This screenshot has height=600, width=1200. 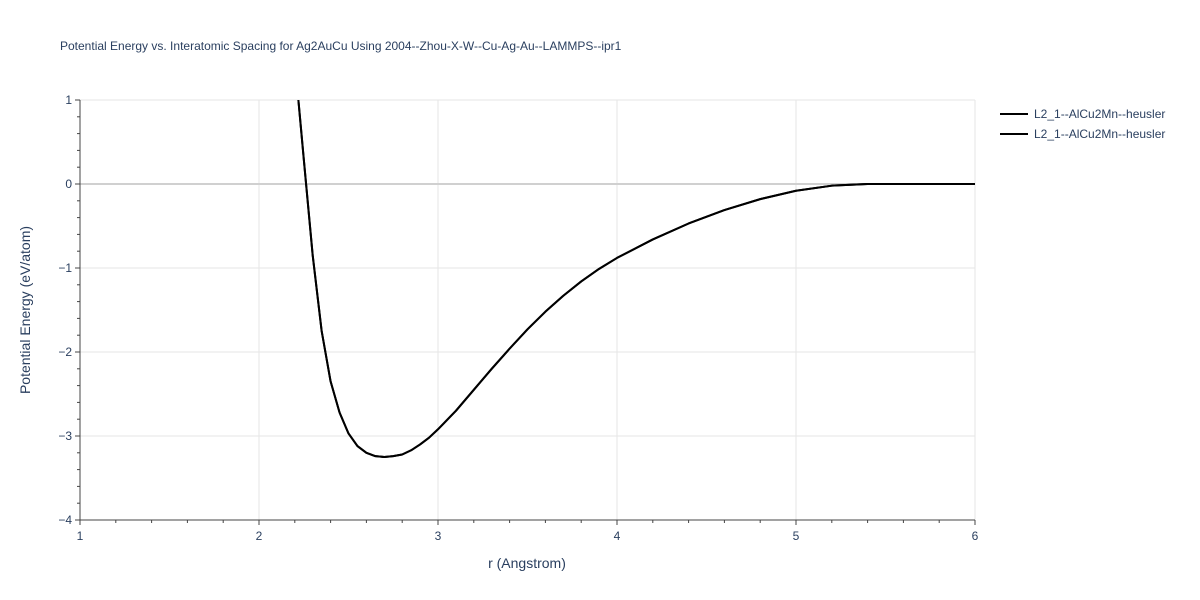 I want to click on x-tick-label: 1, so click(x=80, y=536).